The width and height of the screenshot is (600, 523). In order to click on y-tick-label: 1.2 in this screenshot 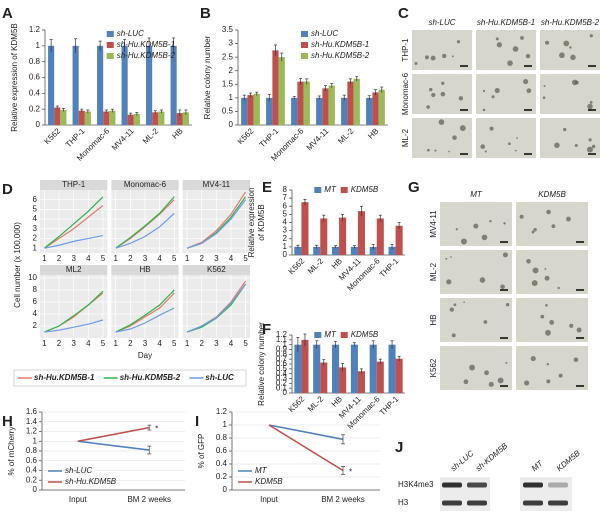, I will do `click(282, 334)`.